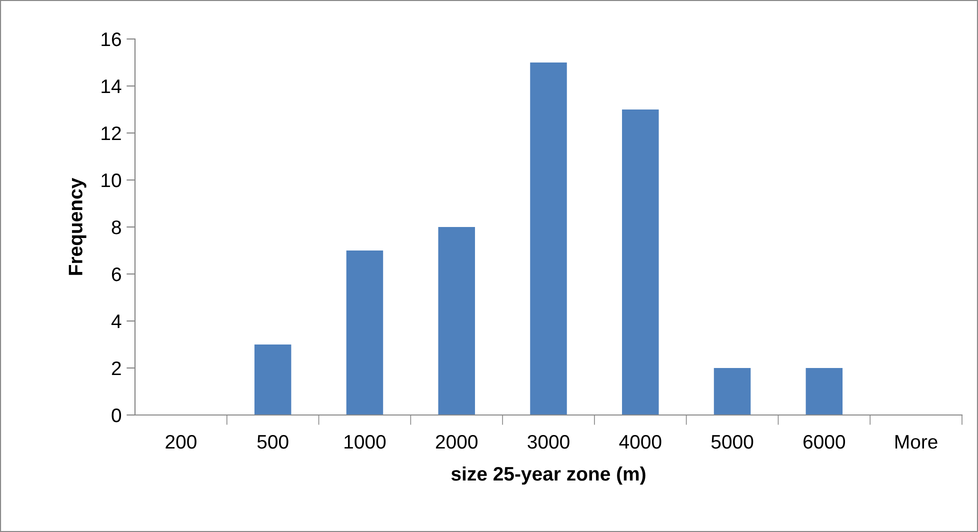 The image size is (978, 532). What do you see at coordinates (825, 441) in the screenshot?
I see `x-tick-label: 6000` at bounding box center [825, 441].